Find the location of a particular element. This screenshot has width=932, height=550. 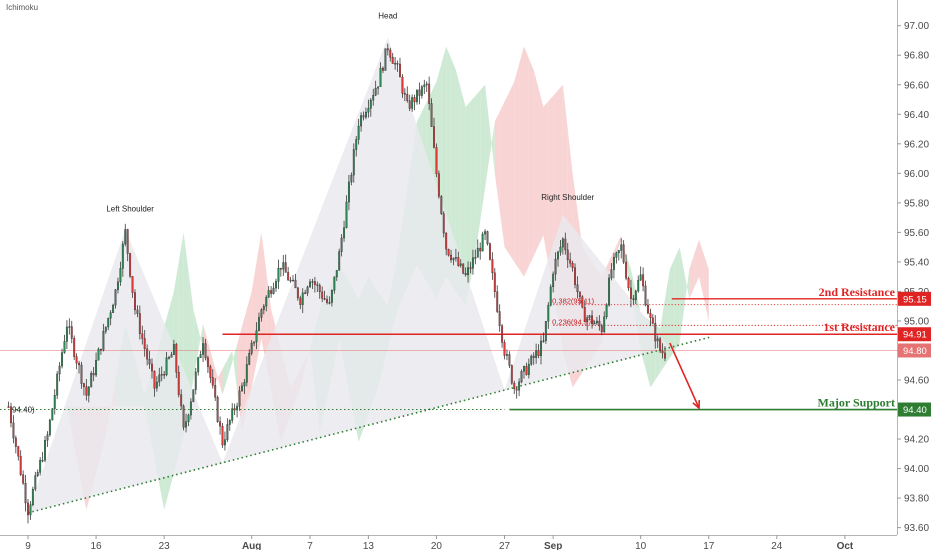

y-tick-label: 95.60 is located at coordinates (916, 233).